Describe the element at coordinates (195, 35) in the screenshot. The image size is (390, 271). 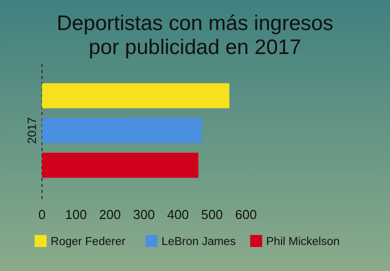
I see `chart-title: Deportistas con más ingresos por publicidad en 2017` at that location.